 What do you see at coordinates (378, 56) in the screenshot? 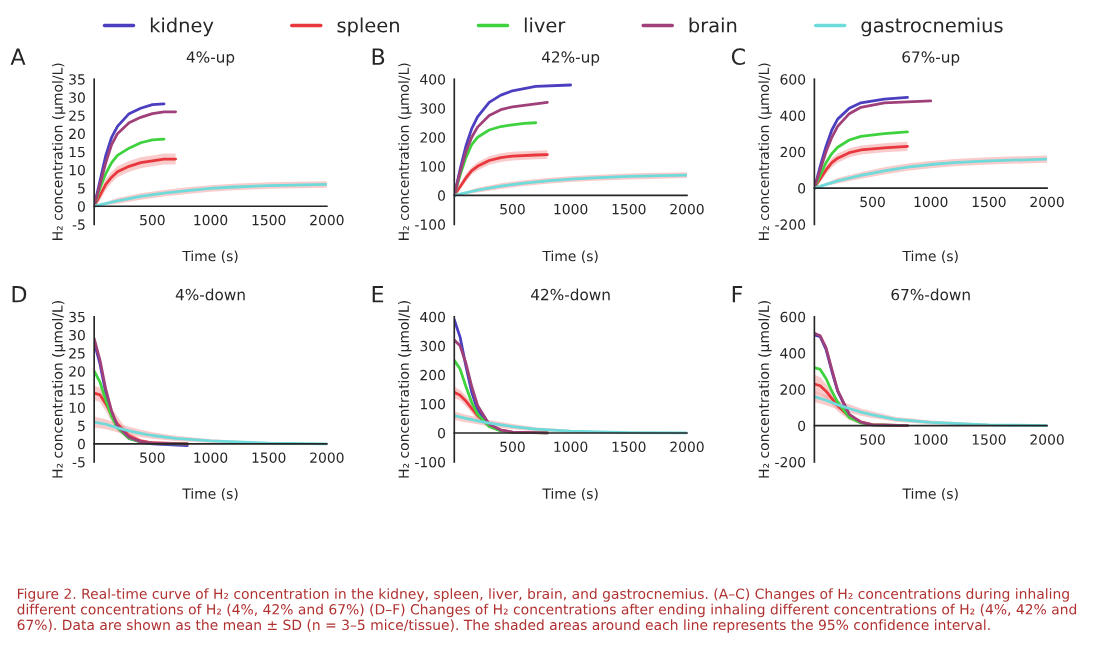
I see `text: B` at bounding box center [378, 56].